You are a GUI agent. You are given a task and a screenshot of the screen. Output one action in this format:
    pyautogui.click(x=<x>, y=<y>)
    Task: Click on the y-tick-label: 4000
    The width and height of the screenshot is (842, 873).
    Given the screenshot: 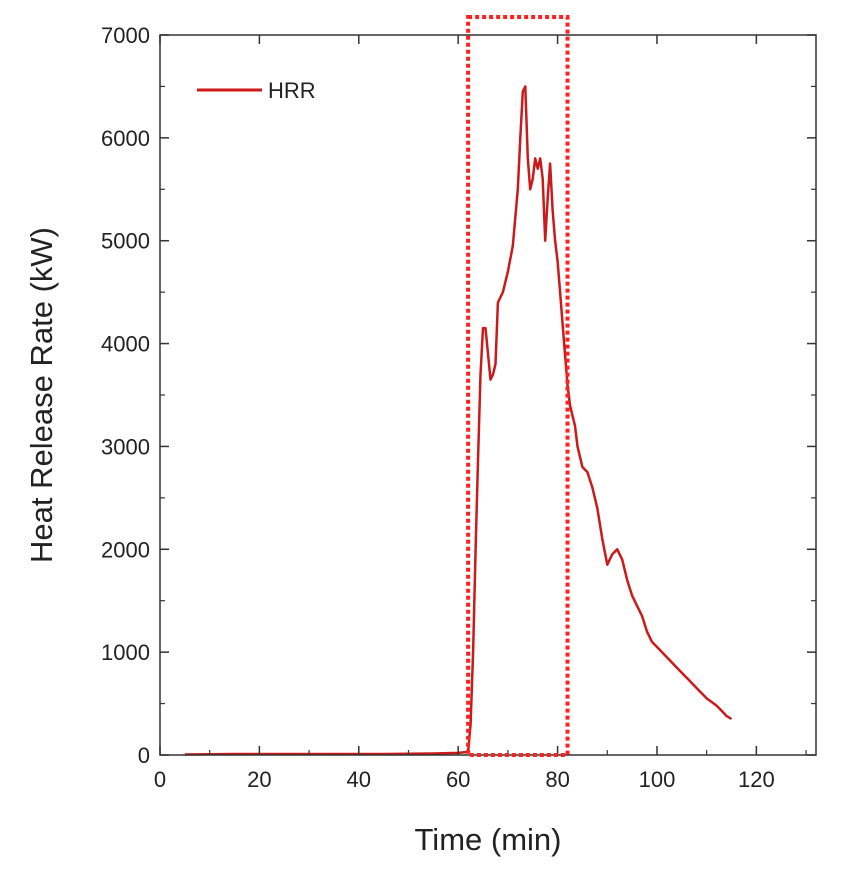 What is the action you would take?
    pyautogui.click(x=125, y=344)
    